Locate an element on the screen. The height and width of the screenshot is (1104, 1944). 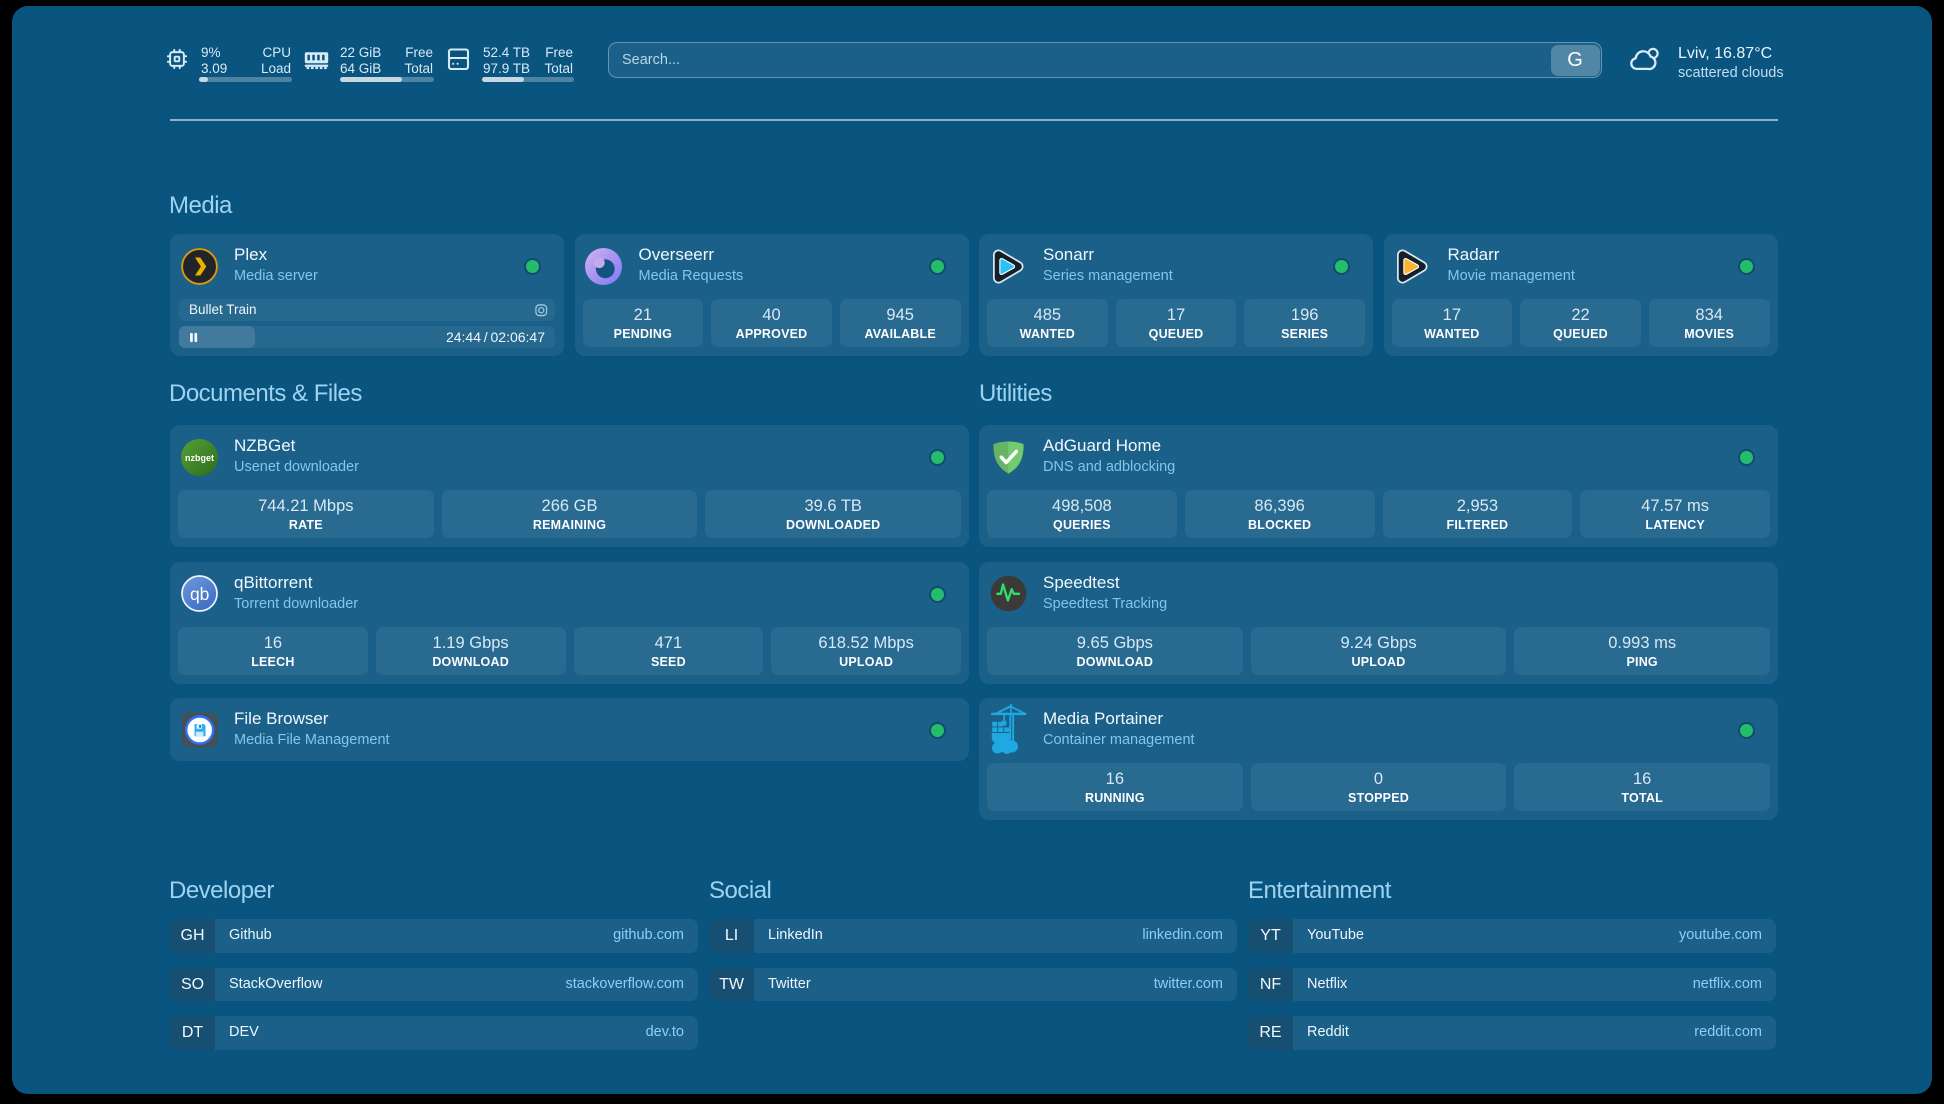
svg-text: qb is located at coordinates (198, 594).